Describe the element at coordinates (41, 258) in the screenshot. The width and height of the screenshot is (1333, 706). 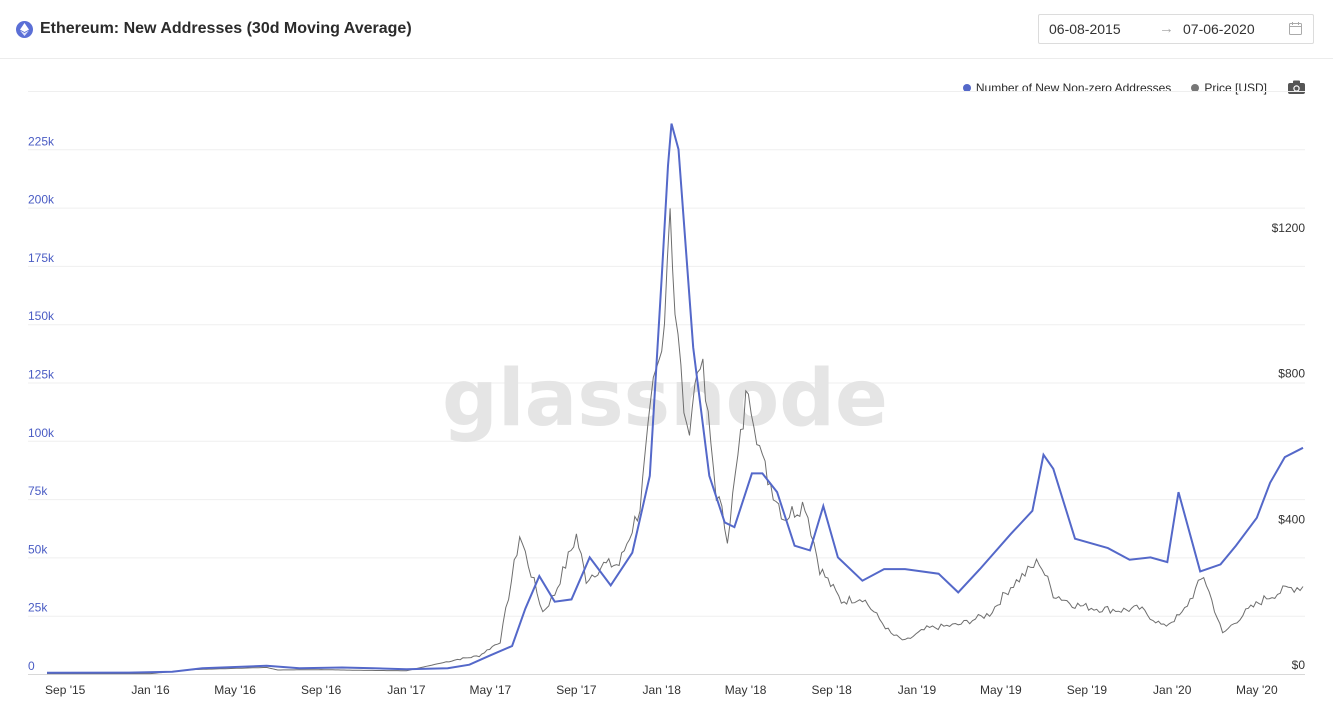
I see `y-left-tick-label: 175k` at that location.